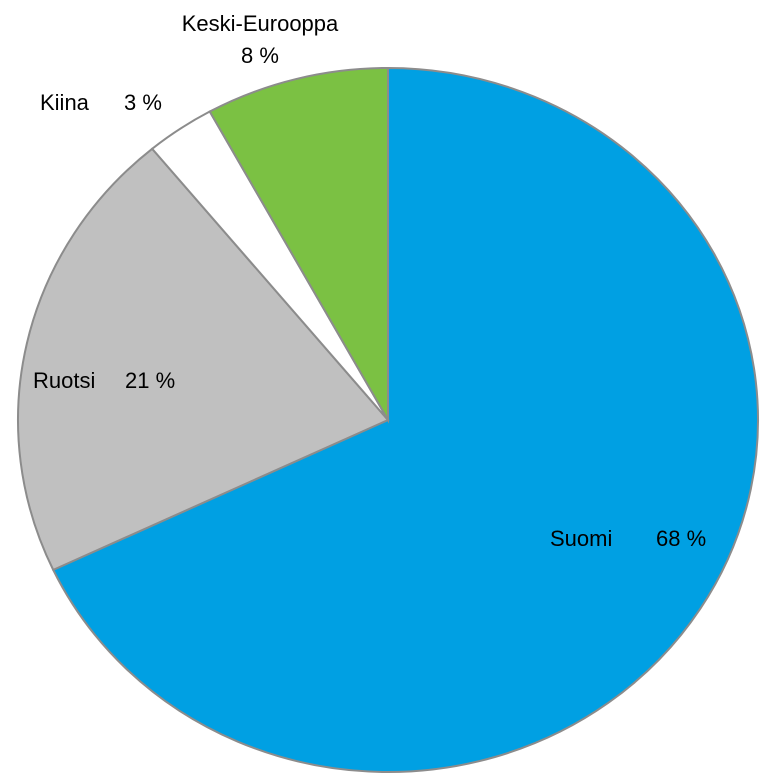 This screenshot has height=779, width=763. Describe the element at coordinates (64, 380) in the screenshot. I see `slice-label: Ruotsi` at that location.